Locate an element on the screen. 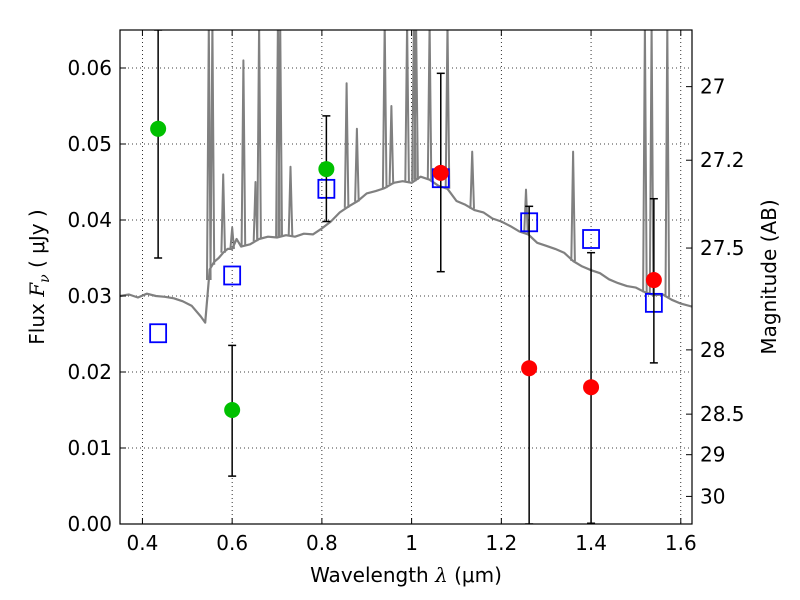  x-tick-label: 1.6 is located at coordinates (681, 543).